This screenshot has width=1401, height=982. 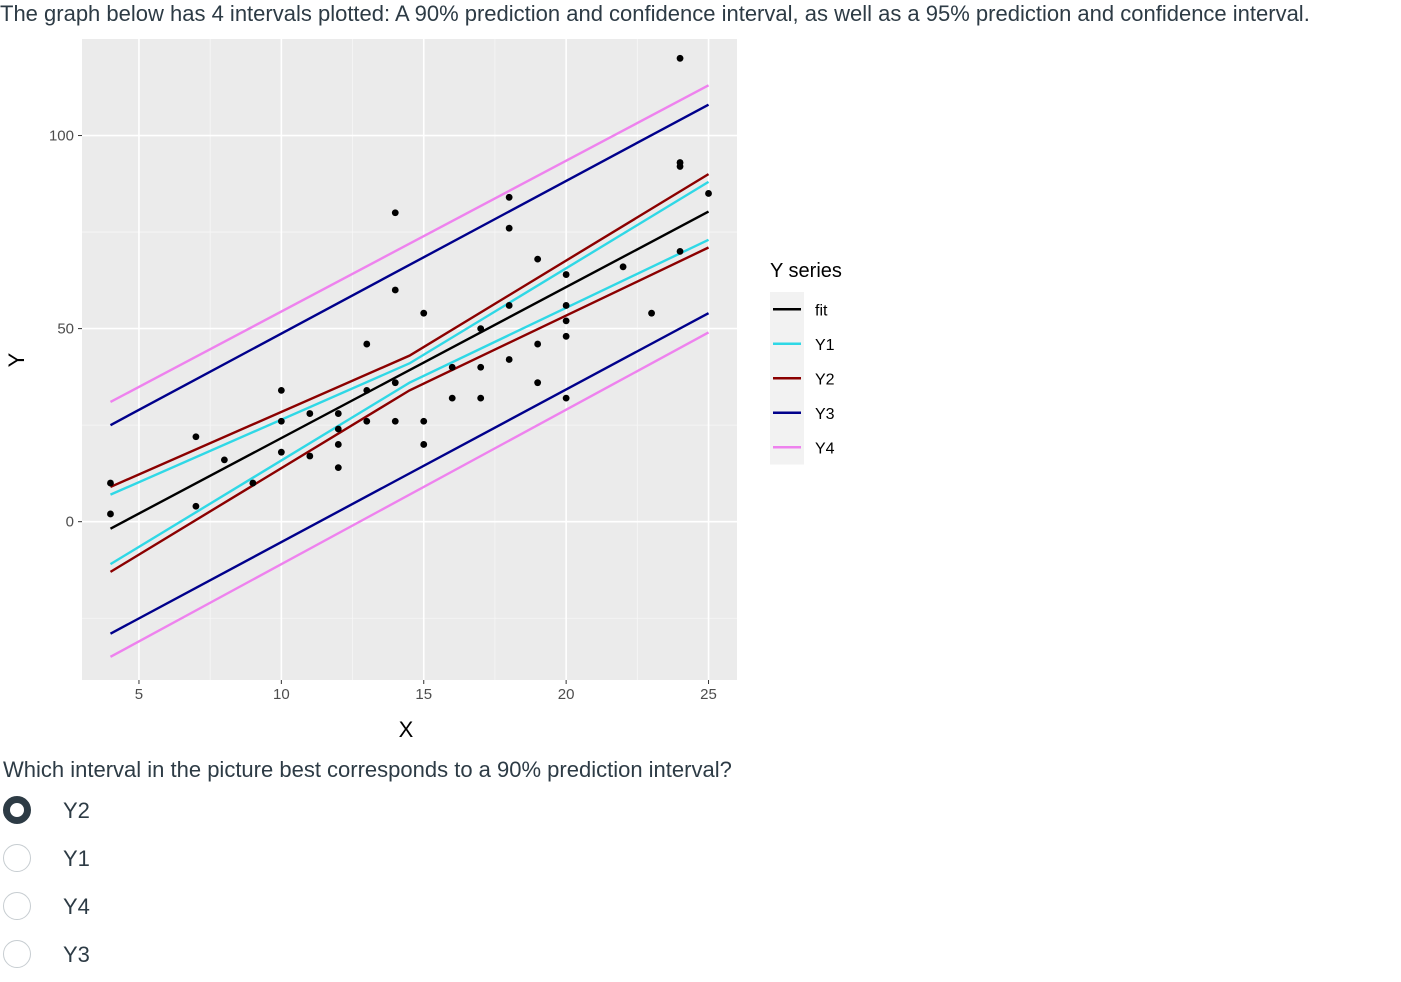 What do you see at coordinates (70, 522) in the screenshot?
I see `y-tick-label: 0` at bounding box center [70, 522].